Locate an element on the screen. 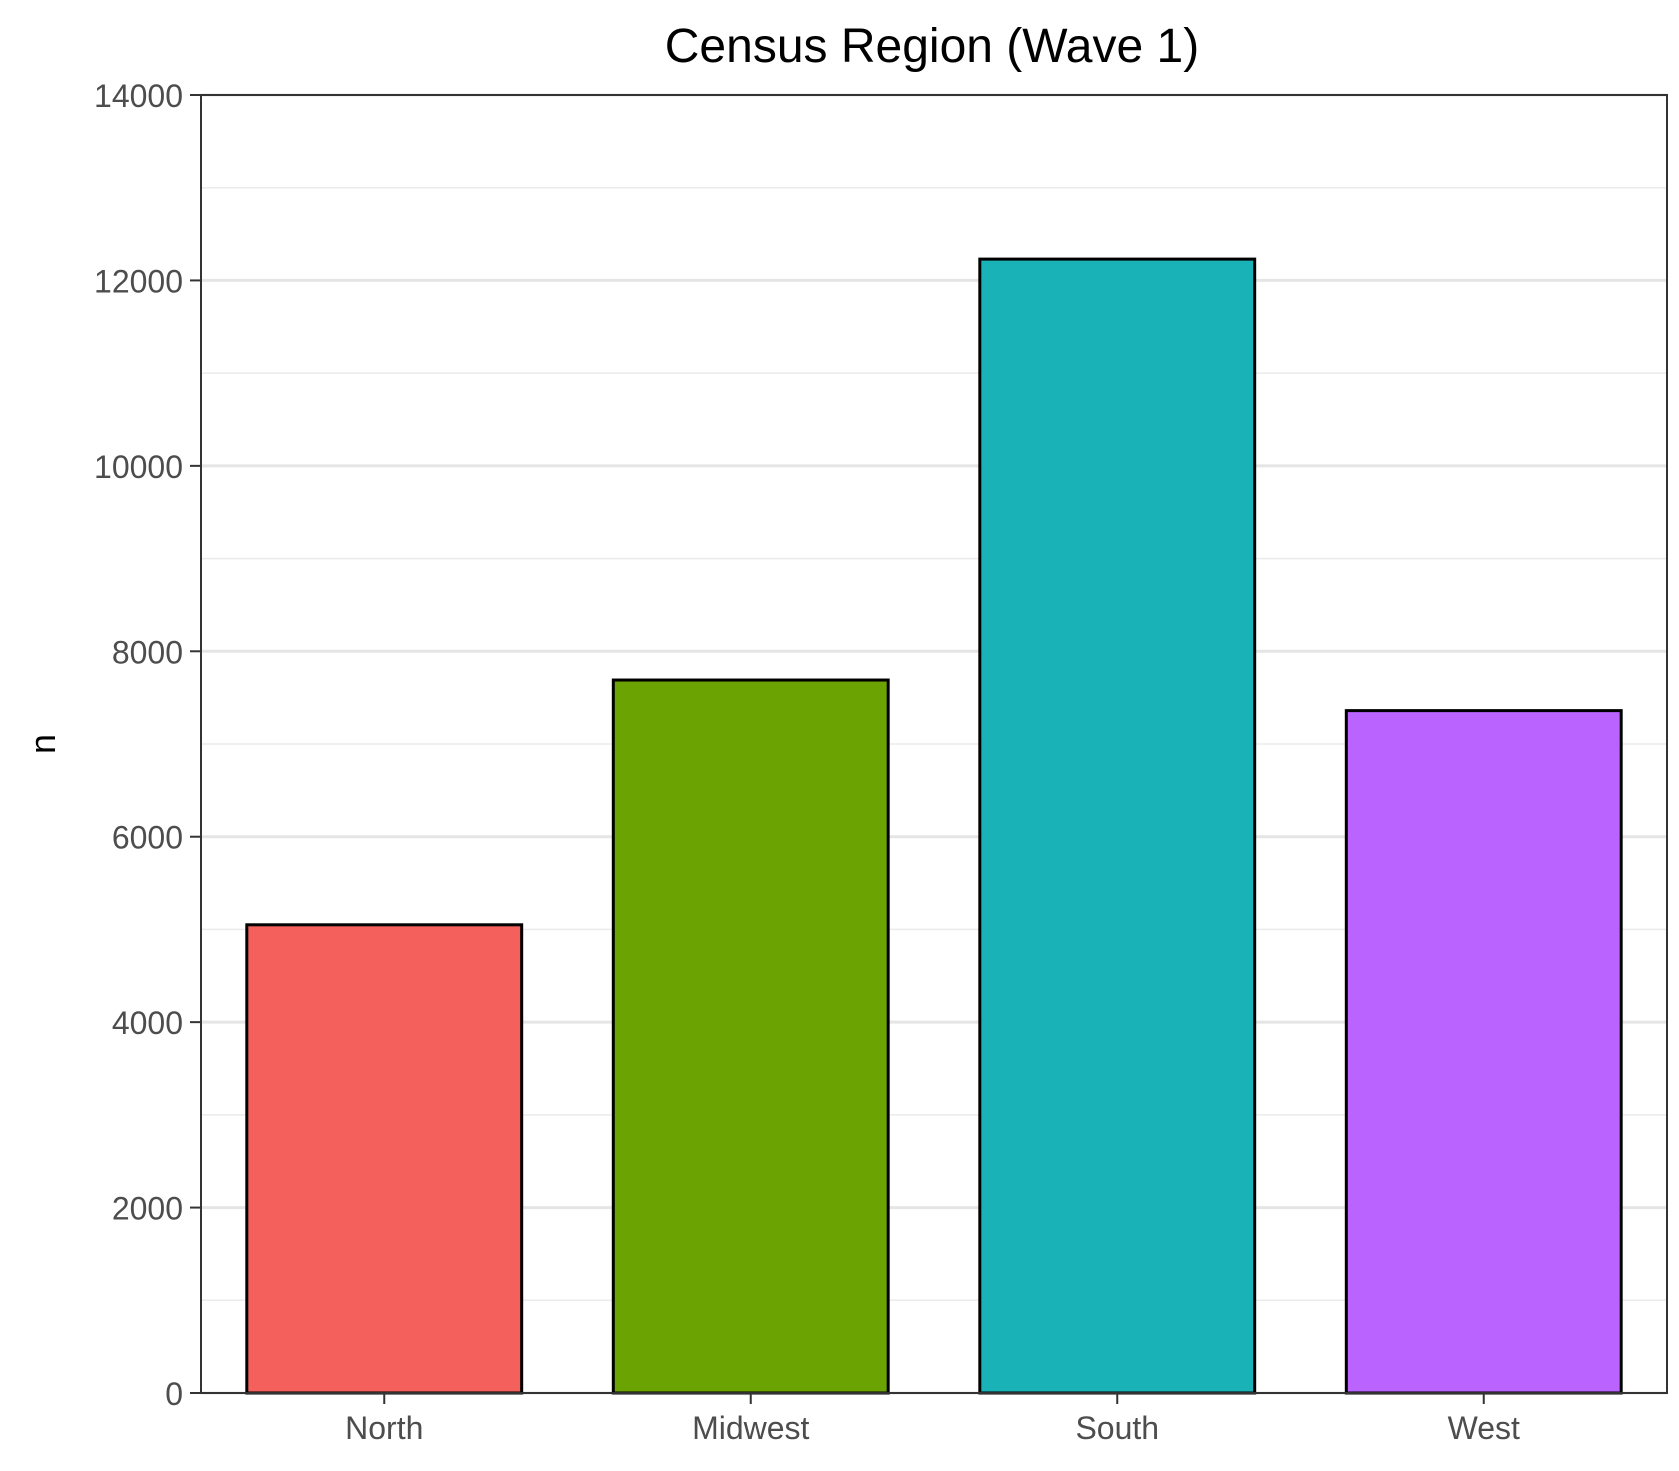 This screenshot has width=1679, height=1471. bar-south is located at coordinates (1117, 826).